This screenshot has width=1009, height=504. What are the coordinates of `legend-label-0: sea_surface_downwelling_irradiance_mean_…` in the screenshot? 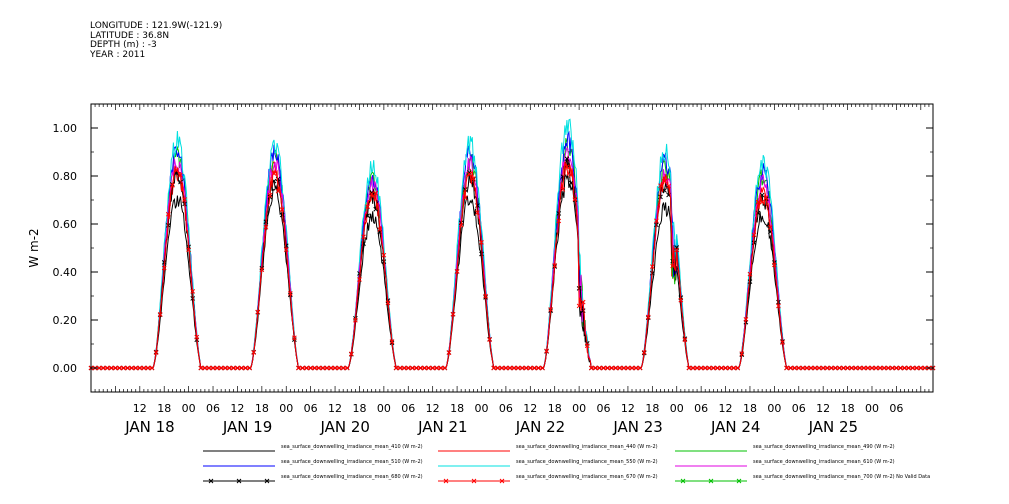 It's located at (352, 447).